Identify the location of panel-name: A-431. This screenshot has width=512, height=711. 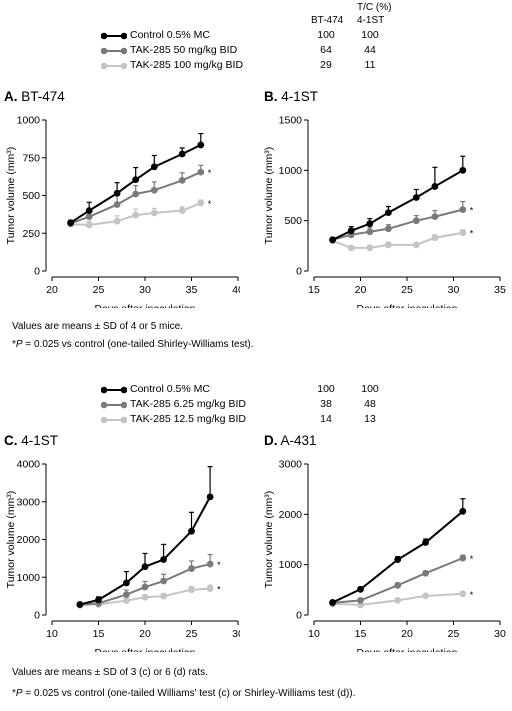
(298, 440).